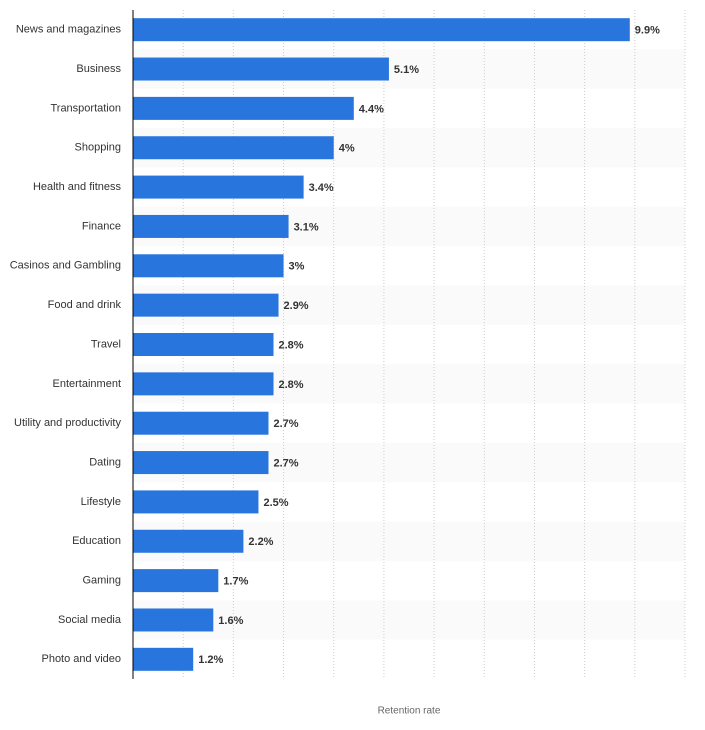  Describe the element at coordinates (406, 70) in the screenshot. I see `value-label: 5.1%` at that location.